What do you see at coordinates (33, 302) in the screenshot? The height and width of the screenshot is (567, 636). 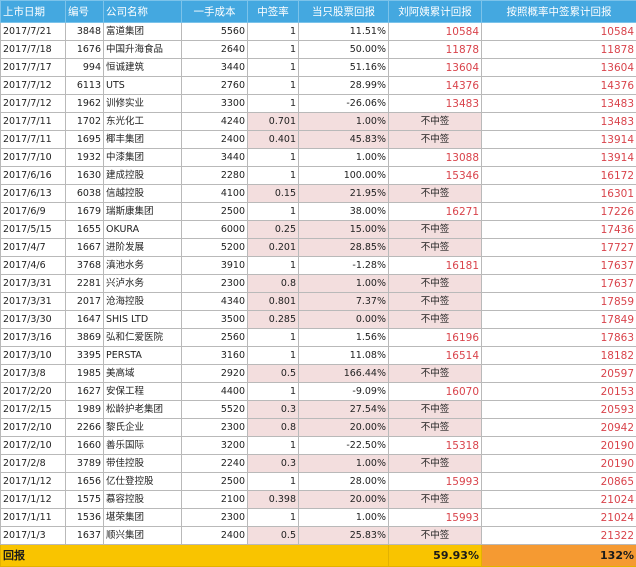 I see `cell-listing-date: 2017/3/31` at bounding box center [33, 302].